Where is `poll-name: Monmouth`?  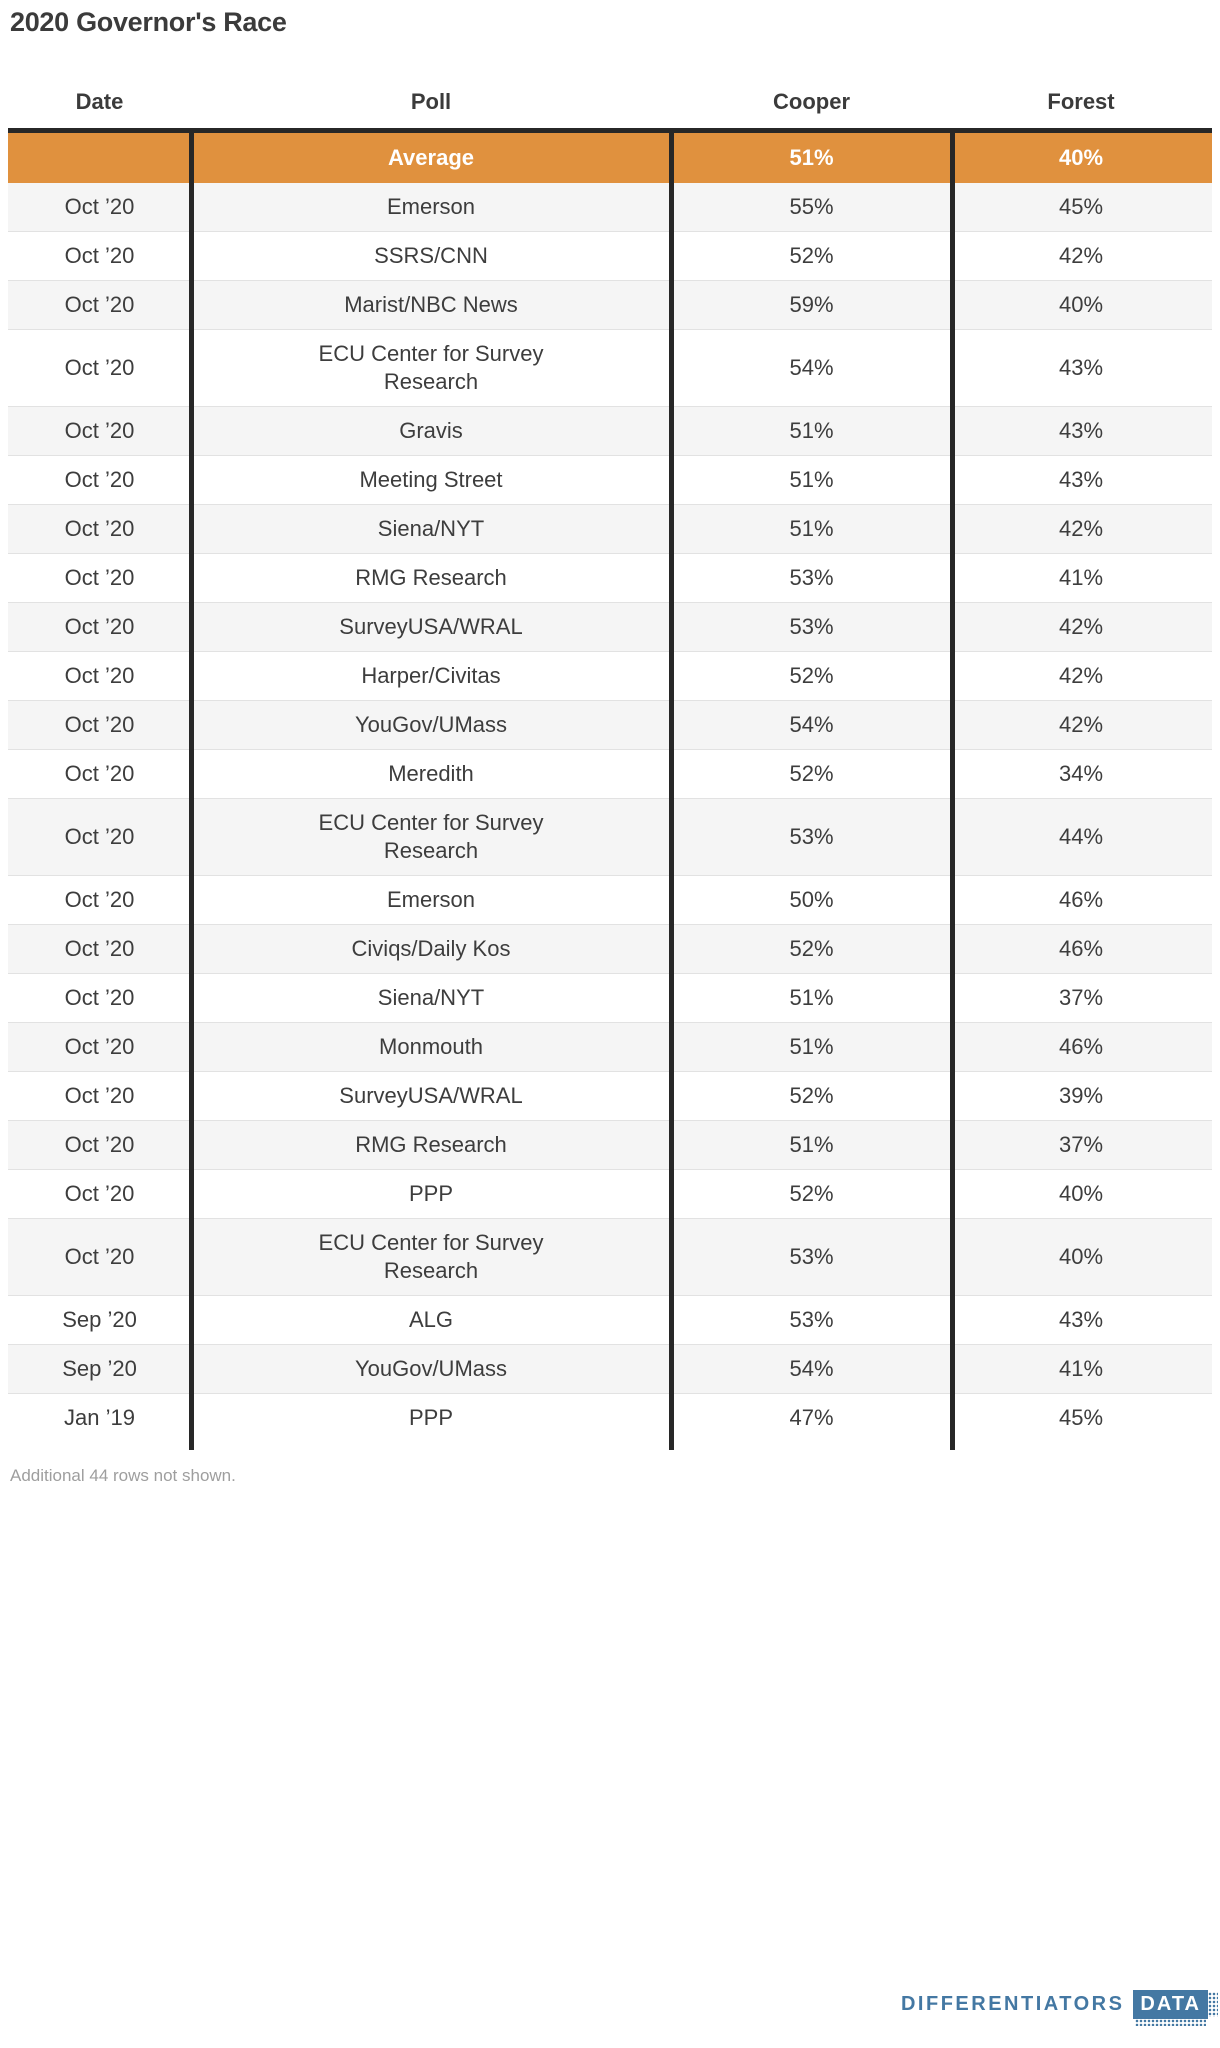 poll-name: Monmouth is located at coordinates (431, 1046).